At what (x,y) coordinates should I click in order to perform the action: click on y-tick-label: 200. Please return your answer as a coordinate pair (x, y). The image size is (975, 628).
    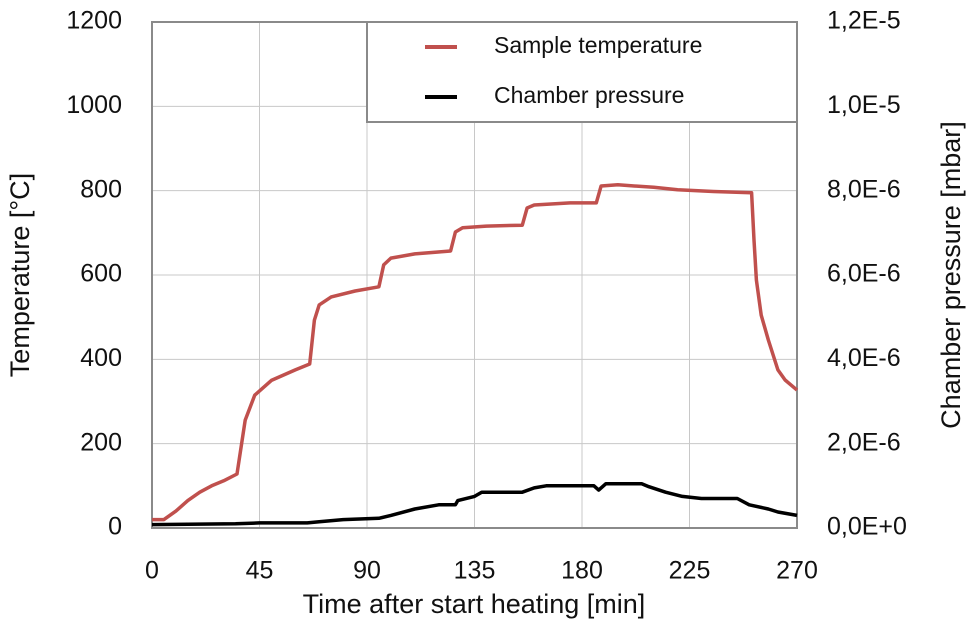
    Looking at the image, I should click on (101, 442).